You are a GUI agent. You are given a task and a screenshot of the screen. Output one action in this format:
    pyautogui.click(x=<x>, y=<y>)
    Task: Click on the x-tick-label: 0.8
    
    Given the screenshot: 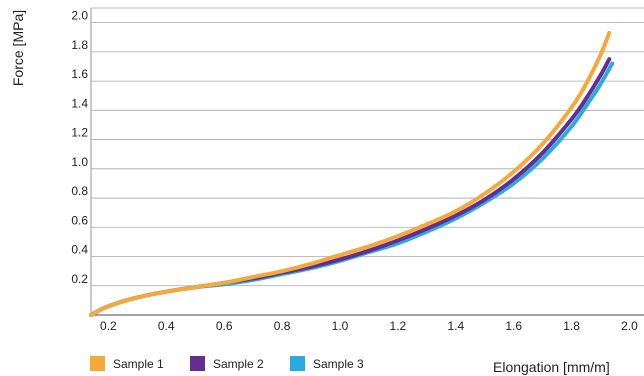 What is the action you would take?
    pyautogui.click(x=282, y=326)
    